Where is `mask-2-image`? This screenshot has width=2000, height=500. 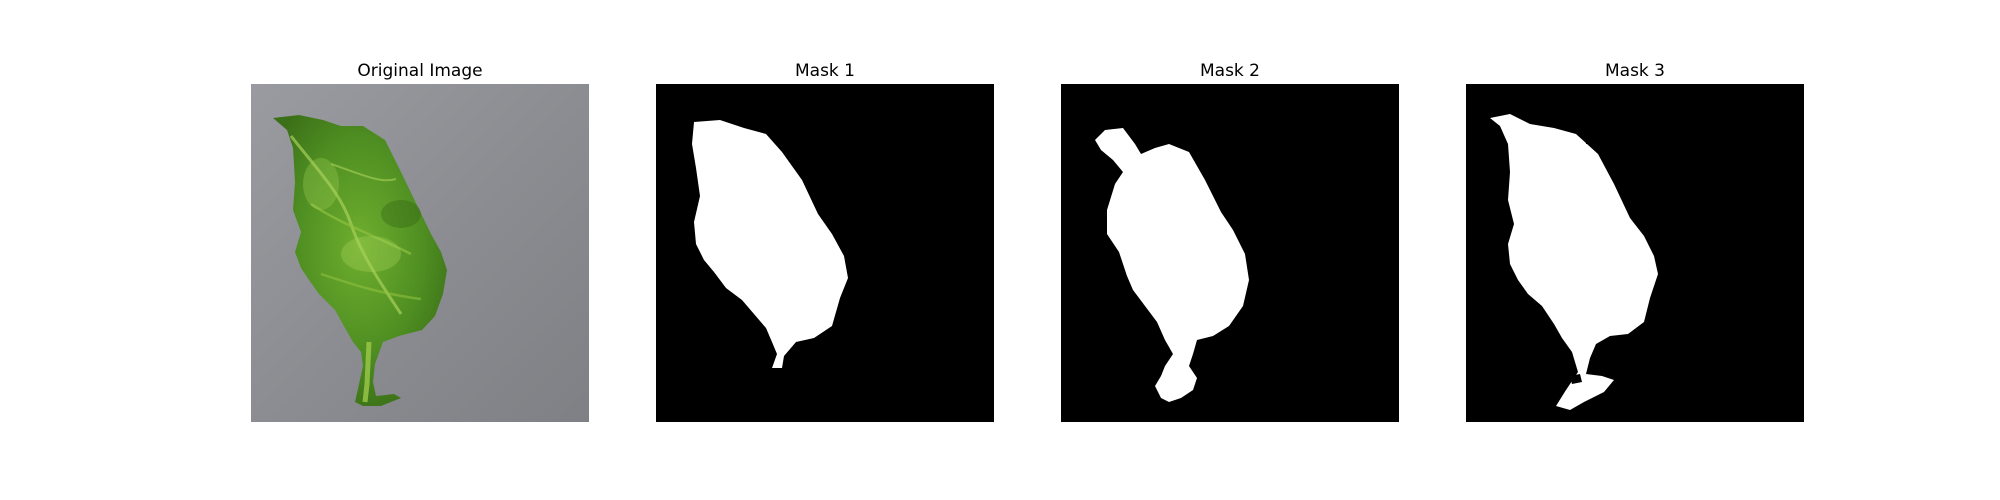
mask-2-image is located at coordinates (1230, 253).